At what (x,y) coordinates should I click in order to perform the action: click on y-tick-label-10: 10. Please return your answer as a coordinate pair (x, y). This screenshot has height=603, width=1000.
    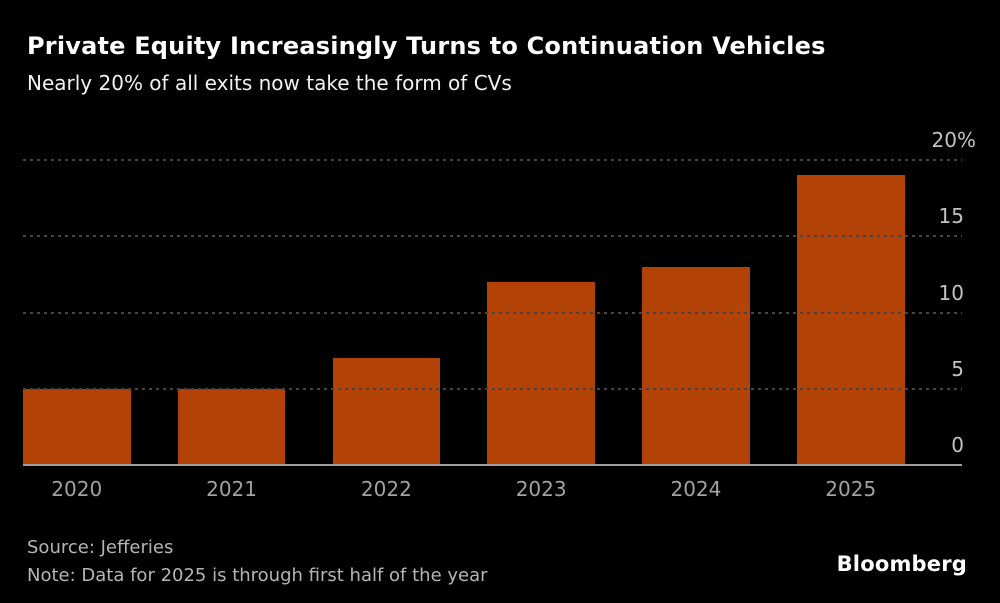
    Looking at the image, I should click on (951, 292).